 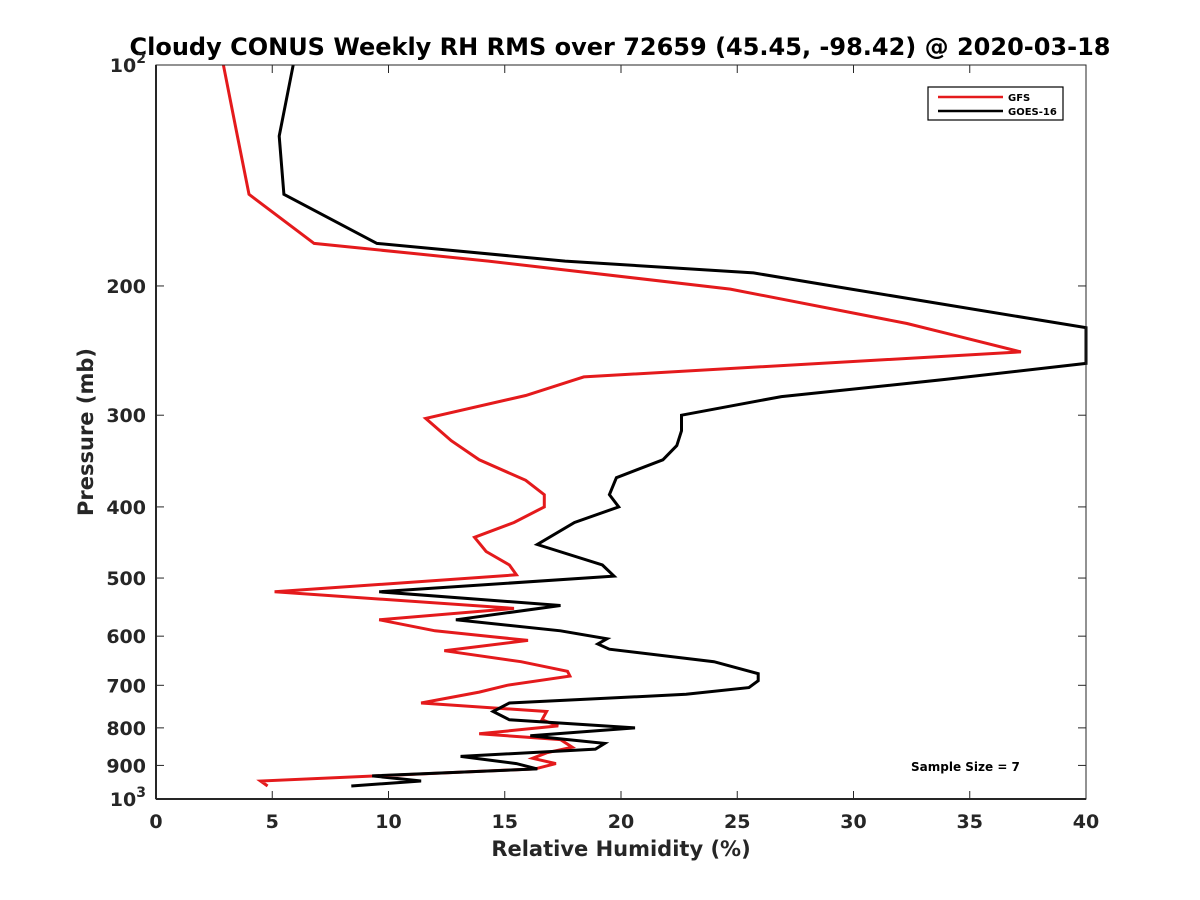 I want to click on legend-label-gfs: GFS, so click(x=1019, y=98).